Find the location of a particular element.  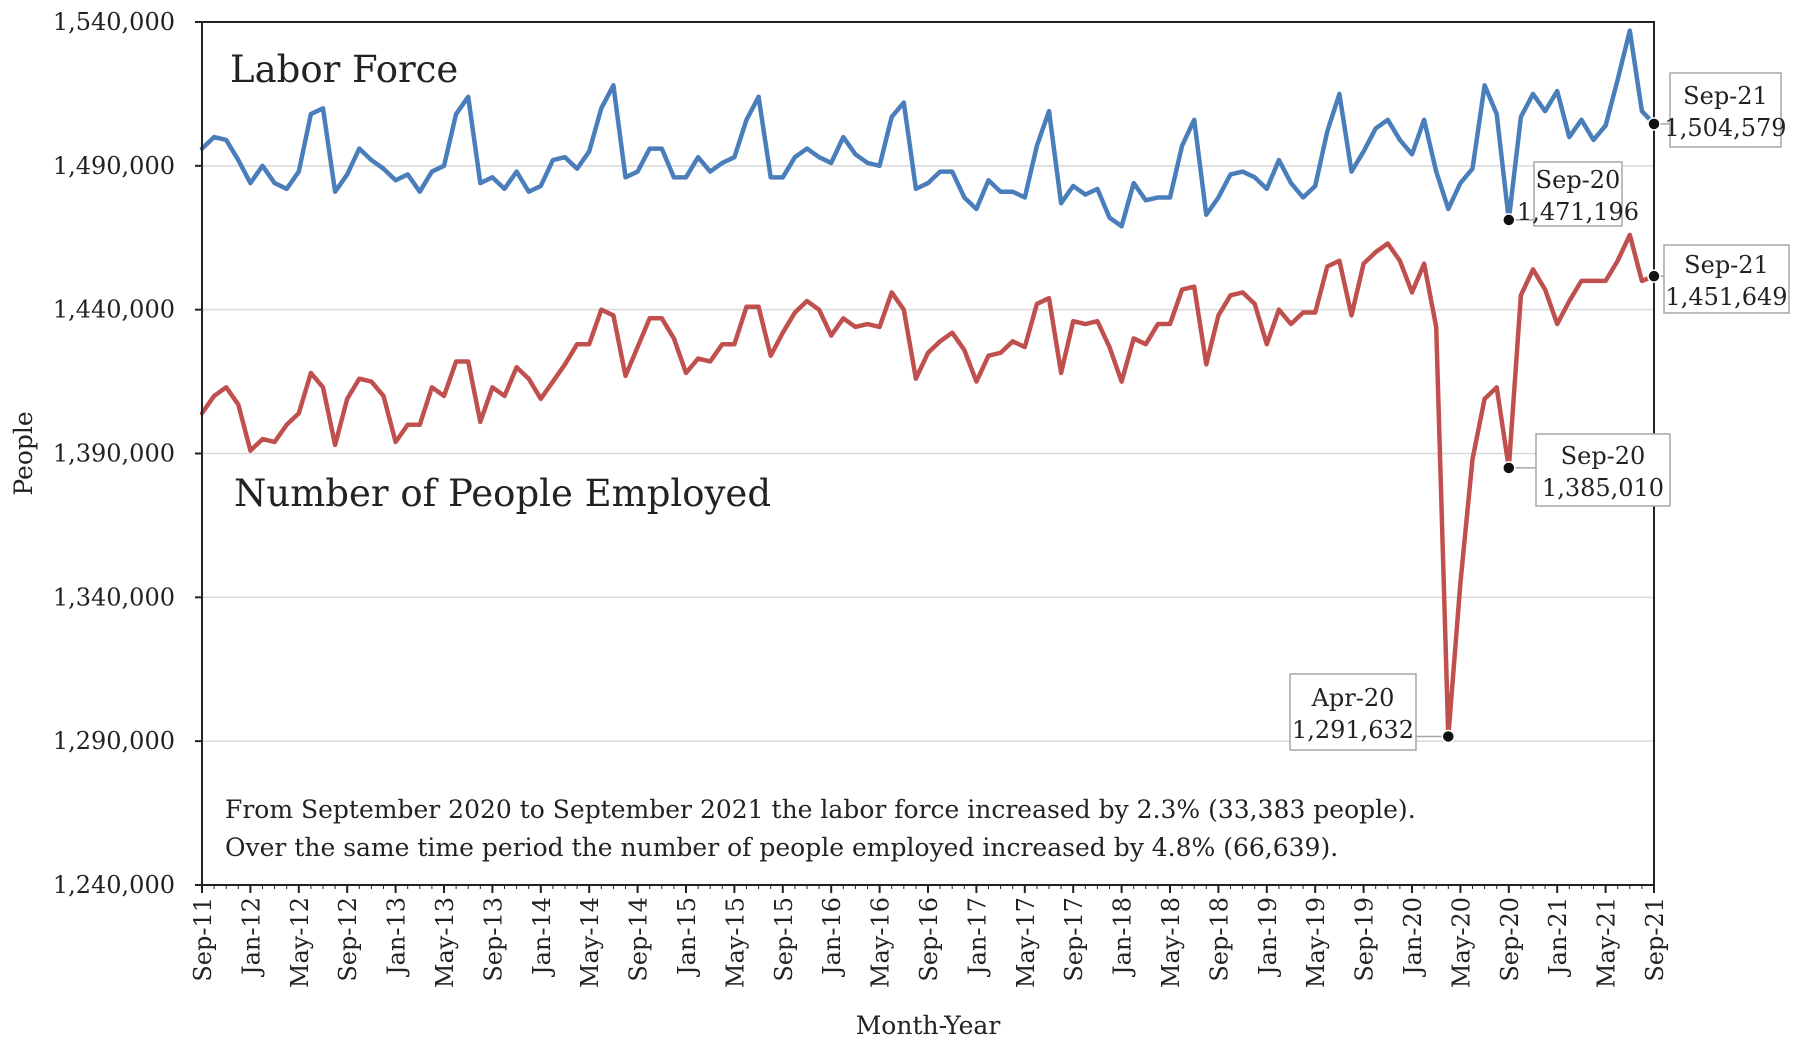

y-tick-label: 1,240,000 is located at coordinates (114, 885).